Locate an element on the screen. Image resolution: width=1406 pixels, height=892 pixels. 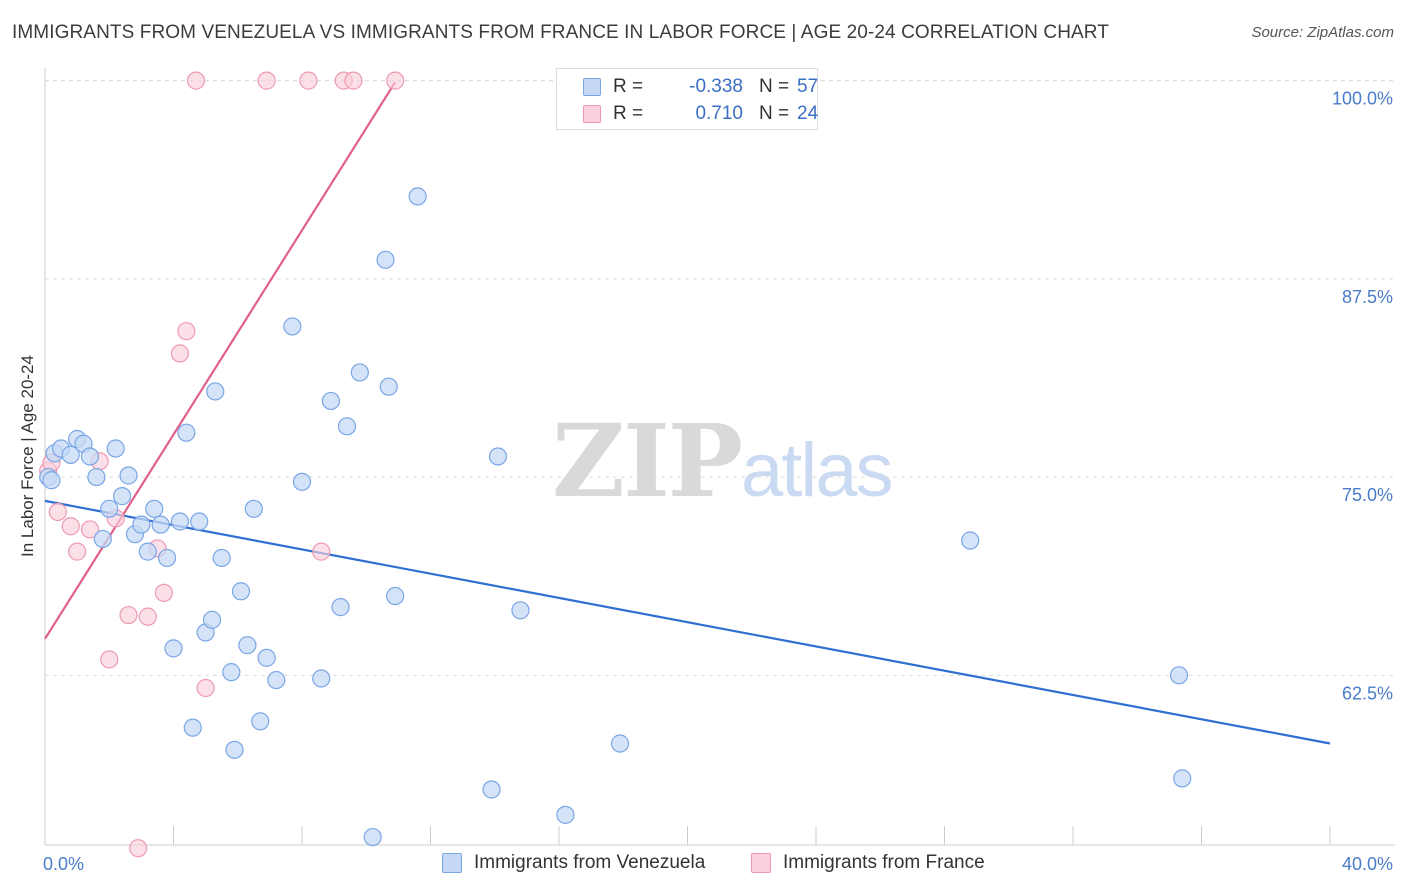
stats-swatch-venezuela is located at coordinates (592, 87).